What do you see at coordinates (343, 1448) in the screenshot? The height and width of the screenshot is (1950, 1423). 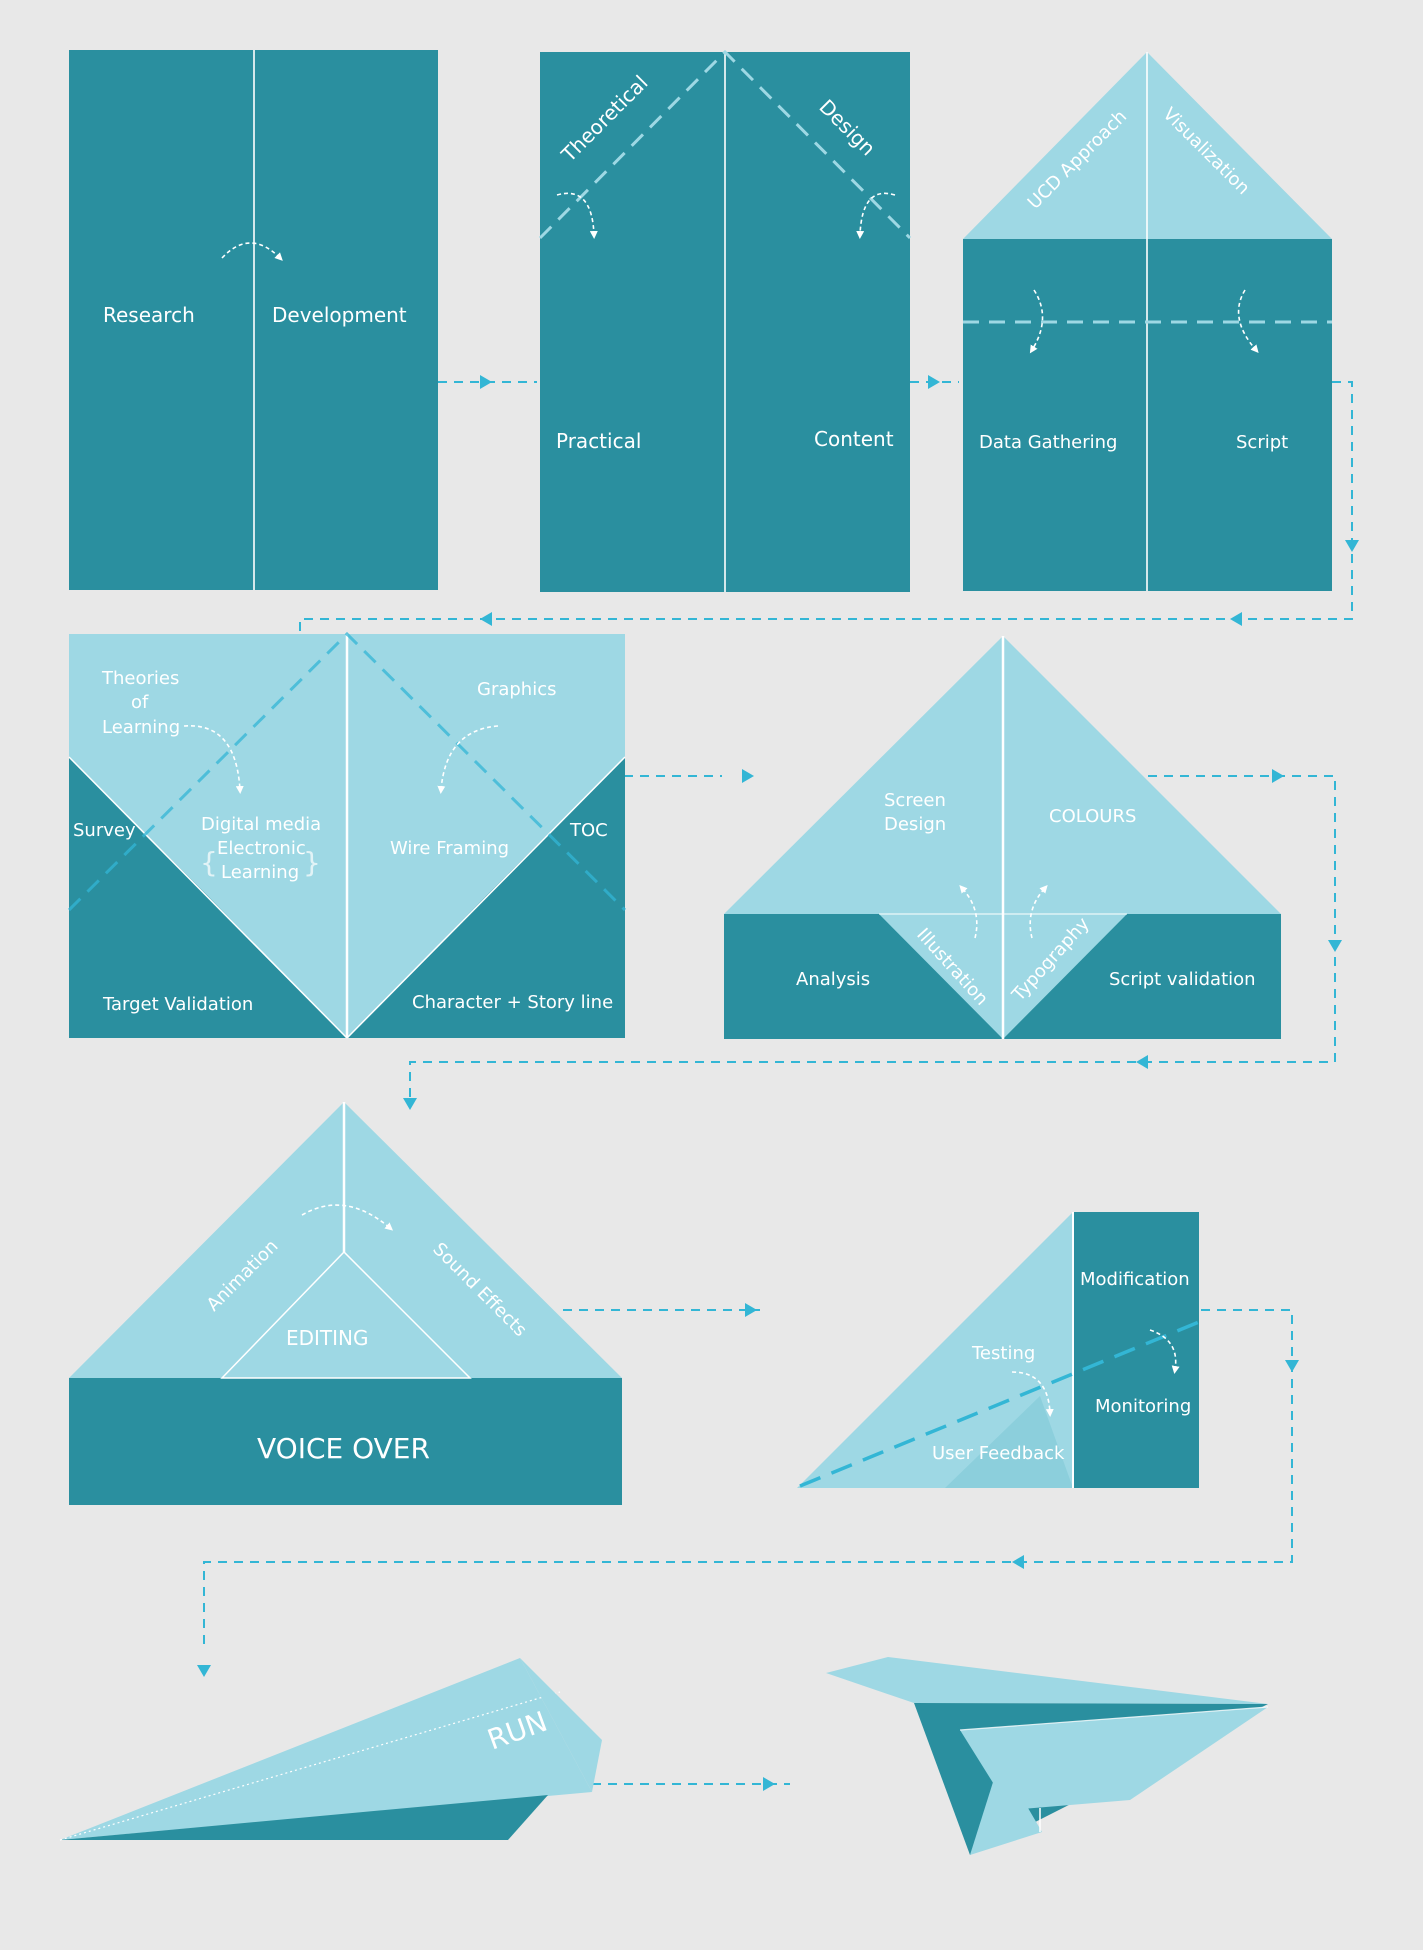 I see `label-voice-over: VOICE OVER` at bounding box center [343, 1448].